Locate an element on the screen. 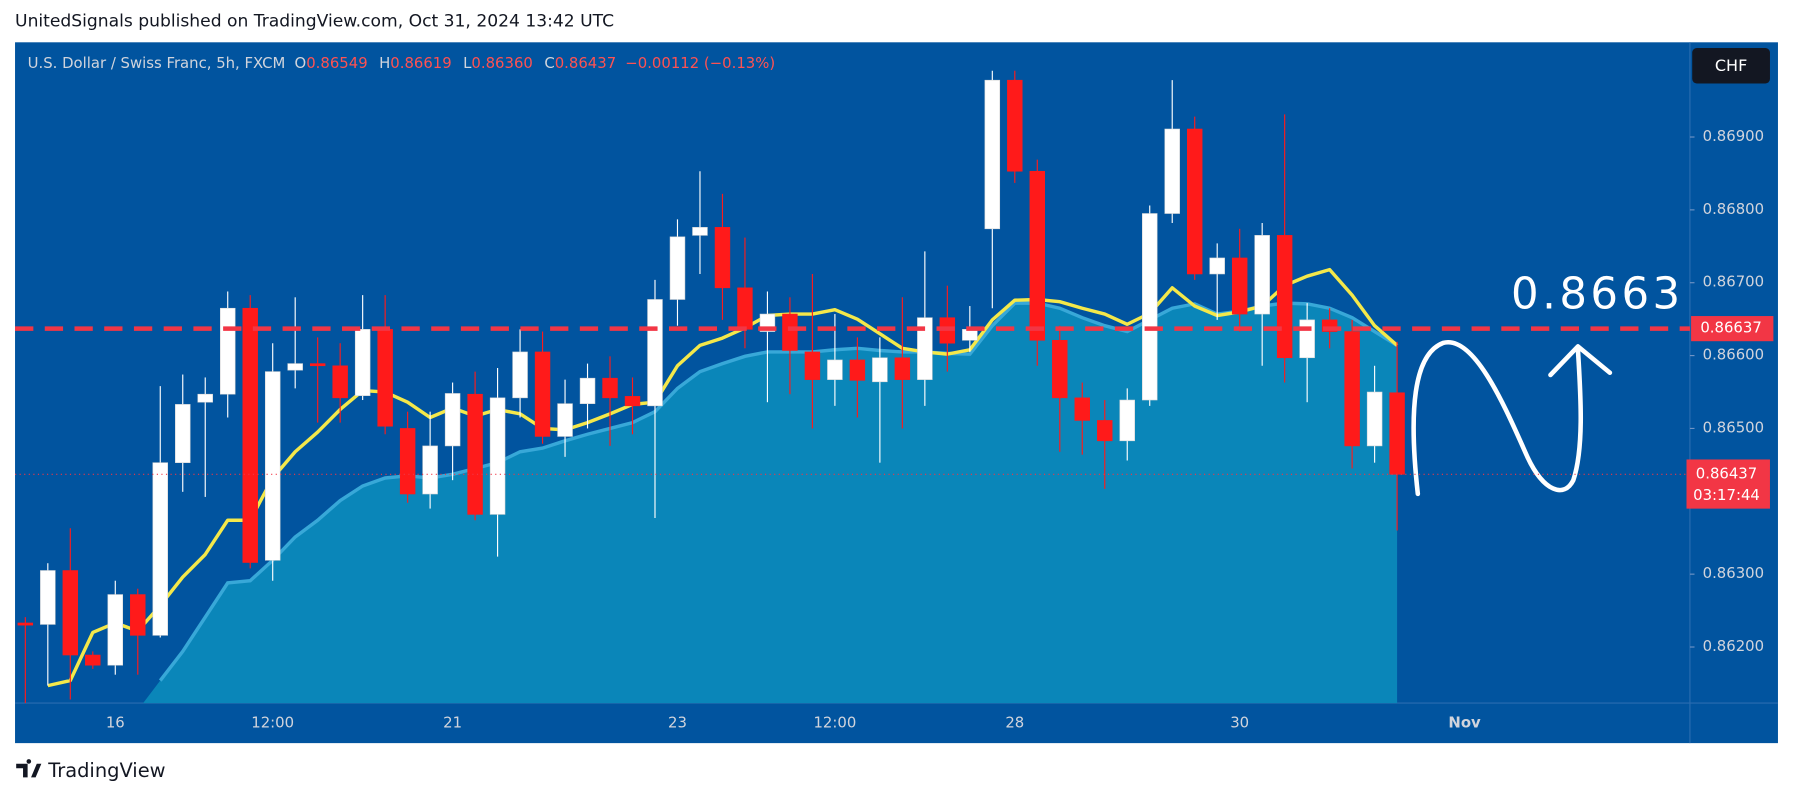  level-label: 0.86637 is located at coordinates (1730, 328).